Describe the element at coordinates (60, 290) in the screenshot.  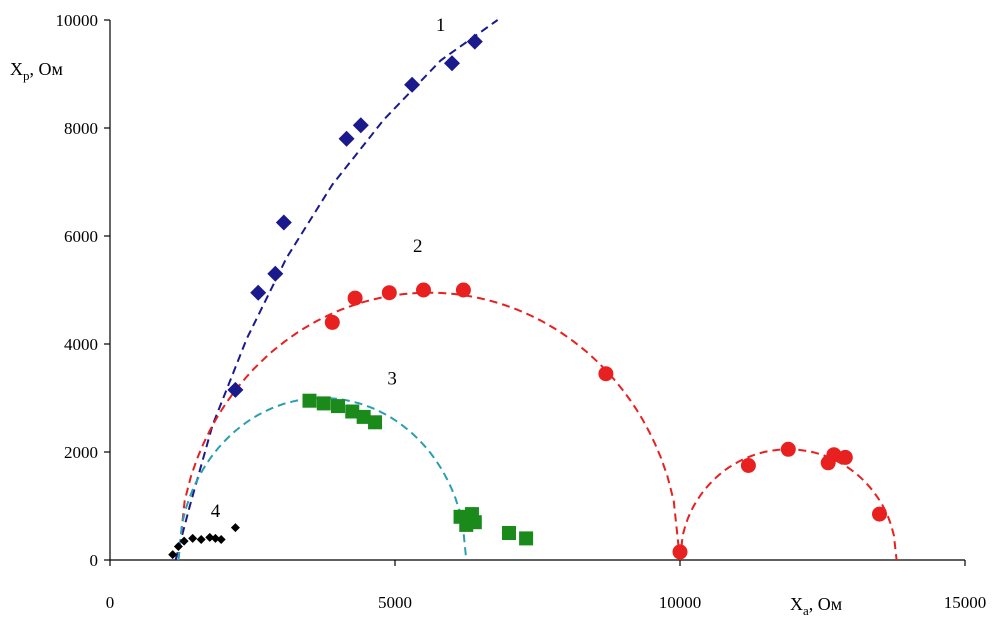
I see `y-axis: 0 2000 4000 6000 8000 10000 Xp, Ом` at that location.